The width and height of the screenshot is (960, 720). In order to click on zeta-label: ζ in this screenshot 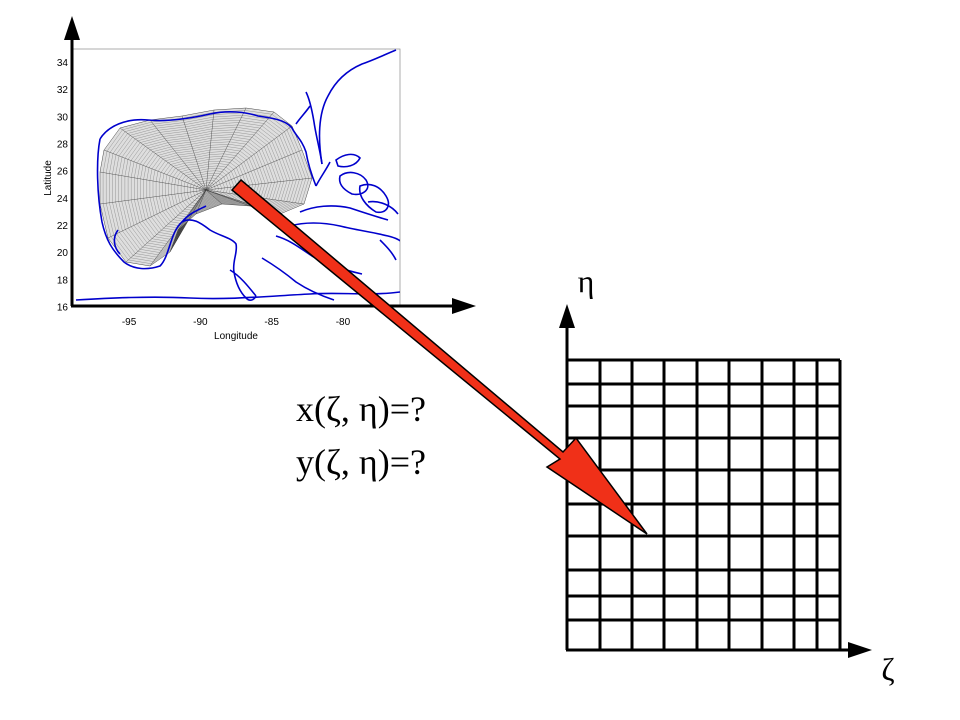, I will do `click(887, 669)`.